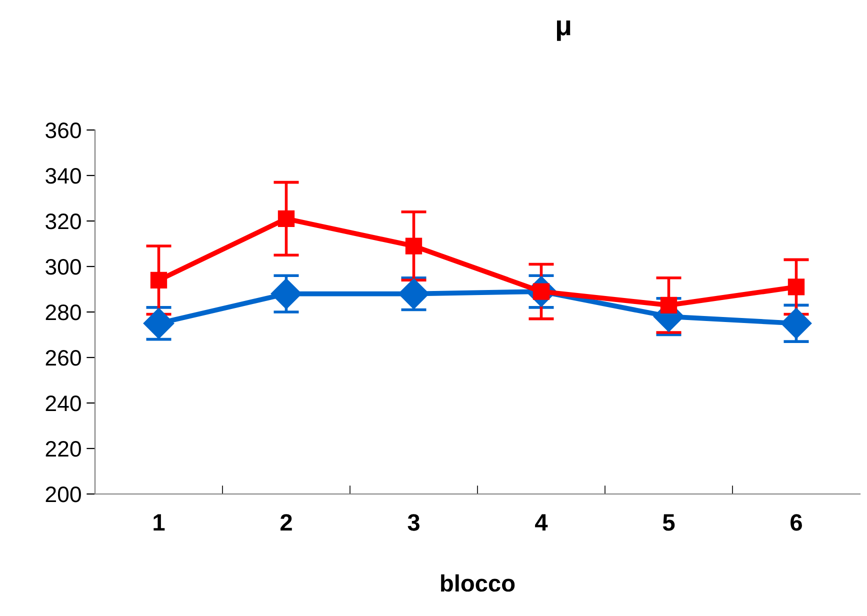 The width and height of the screenshot is (867, 616). I want to click on x-tick-label: 1, so click(159, 522).